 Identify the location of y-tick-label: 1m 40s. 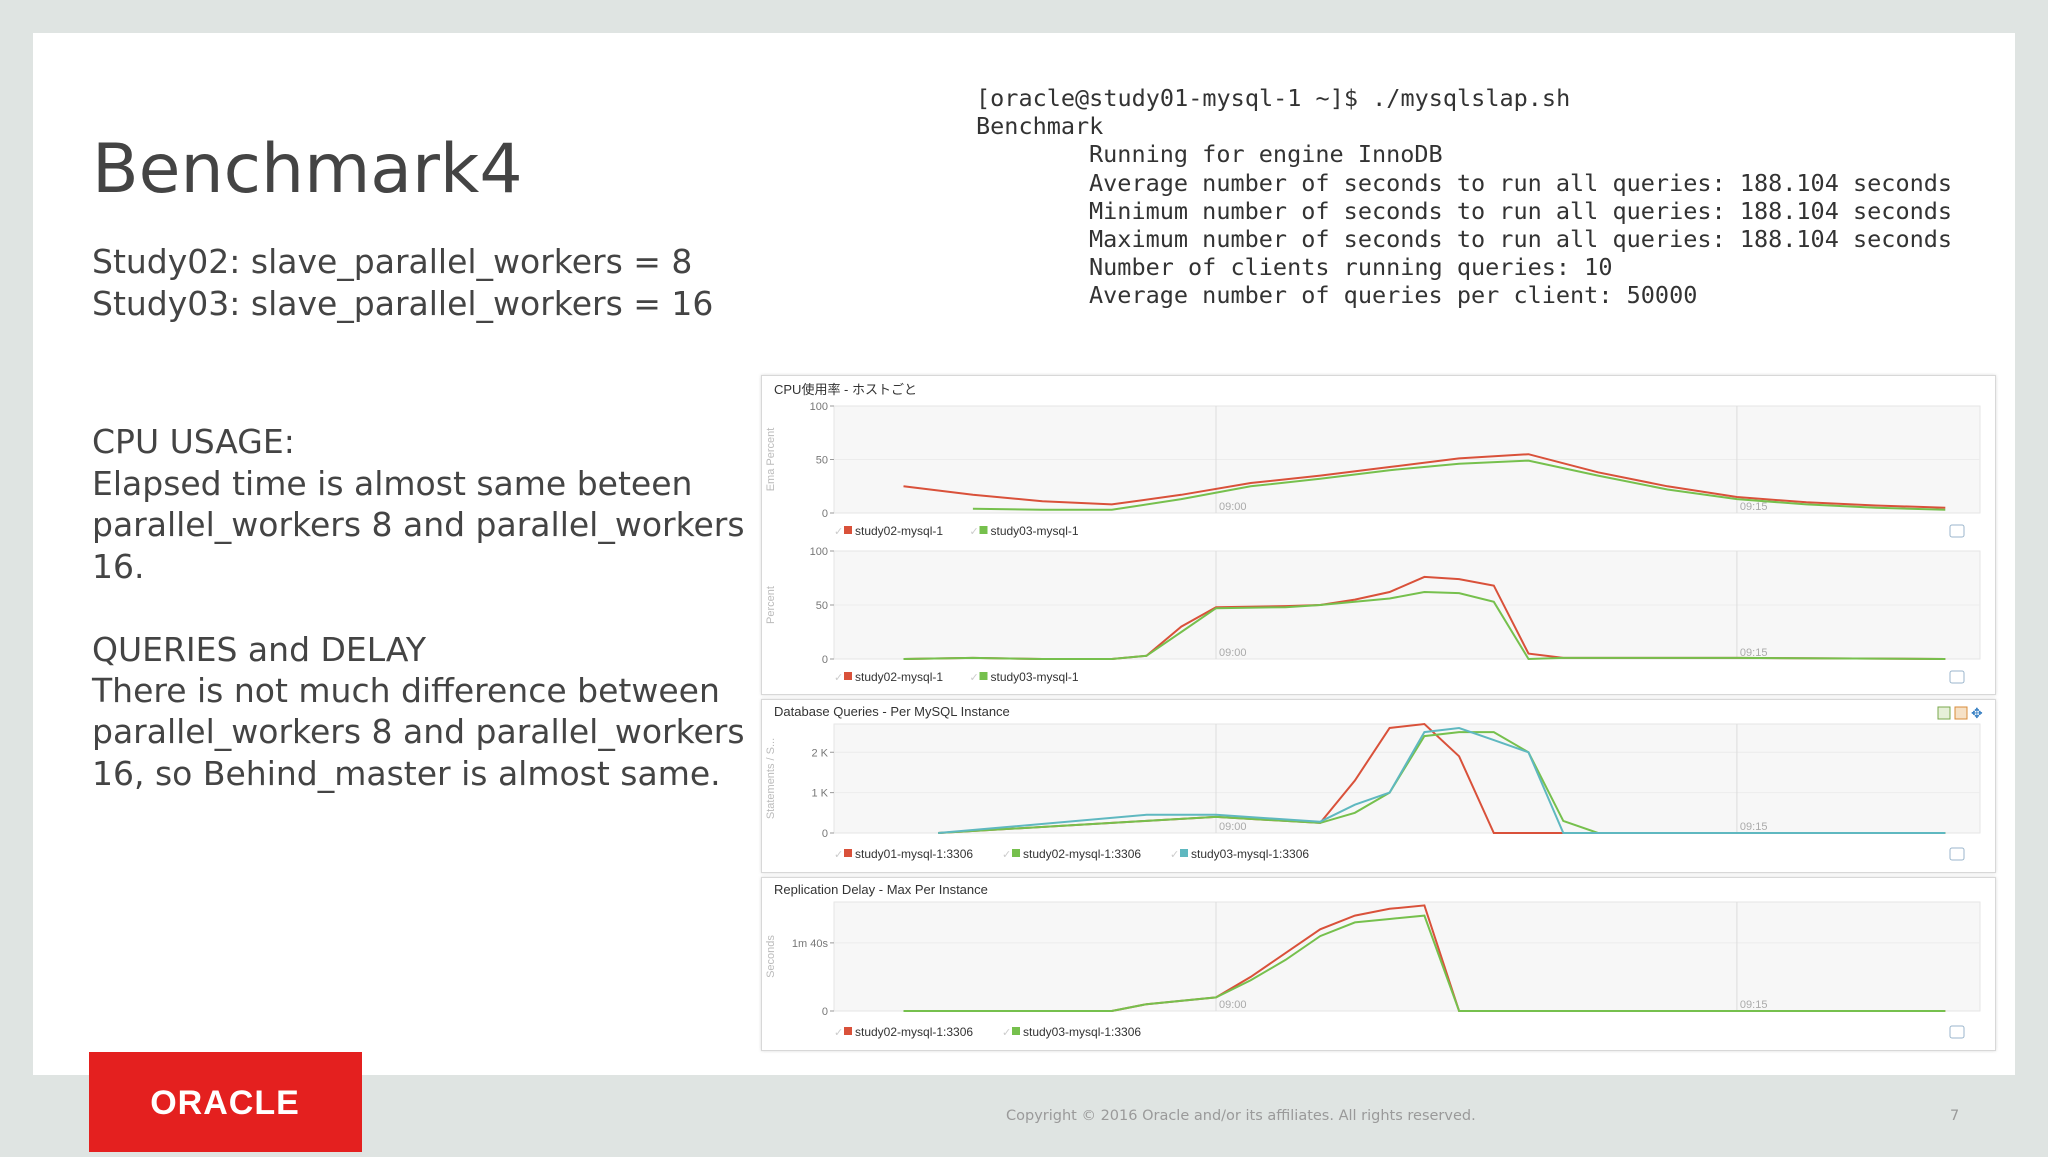
(810, 944).